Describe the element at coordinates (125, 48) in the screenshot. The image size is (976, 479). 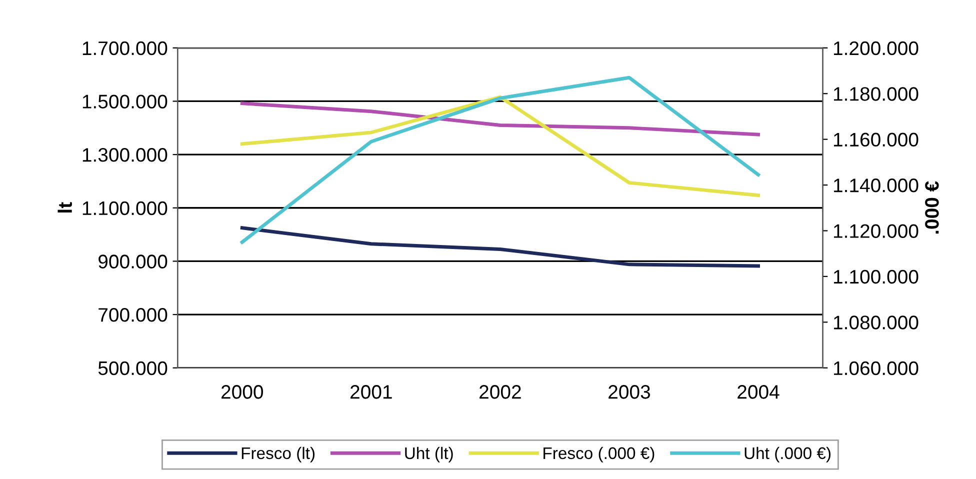
I see `y-tick-label: 1.700.000` at that location.